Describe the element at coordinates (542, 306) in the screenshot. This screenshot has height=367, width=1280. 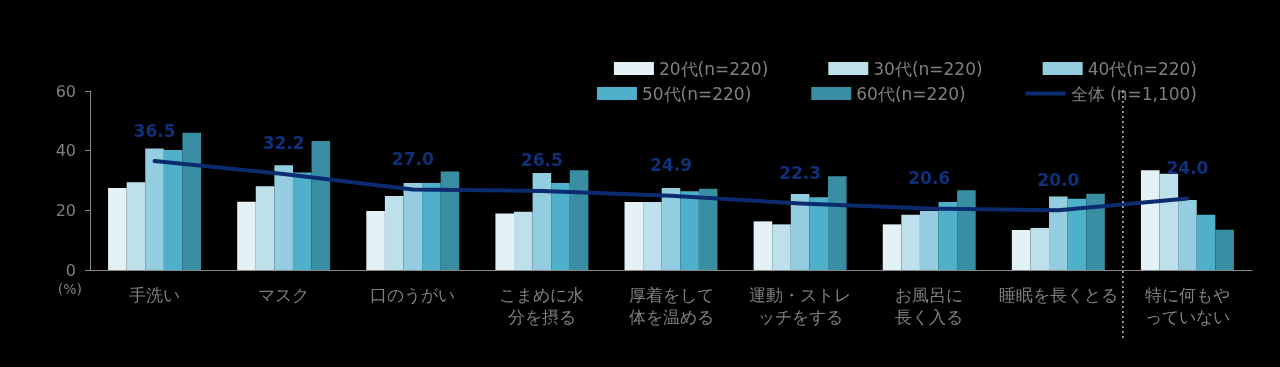
I see `x-tick-label: こまめに水分を摂る` at that location.